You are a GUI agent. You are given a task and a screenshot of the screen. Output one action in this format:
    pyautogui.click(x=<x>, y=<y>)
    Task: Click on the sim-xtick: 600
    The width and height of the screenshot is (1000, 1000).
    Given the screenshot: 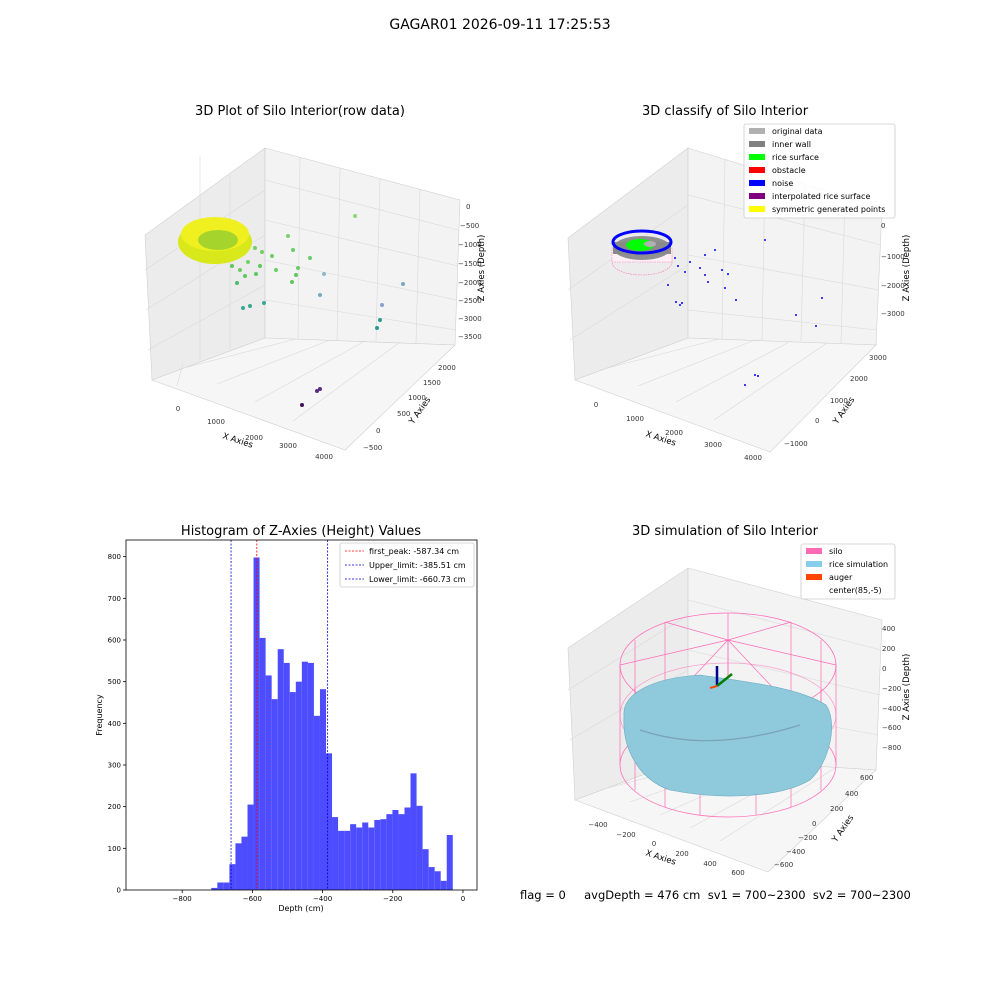 What is the action you would take?
    pyautogui.click(x=737, y=873)
    